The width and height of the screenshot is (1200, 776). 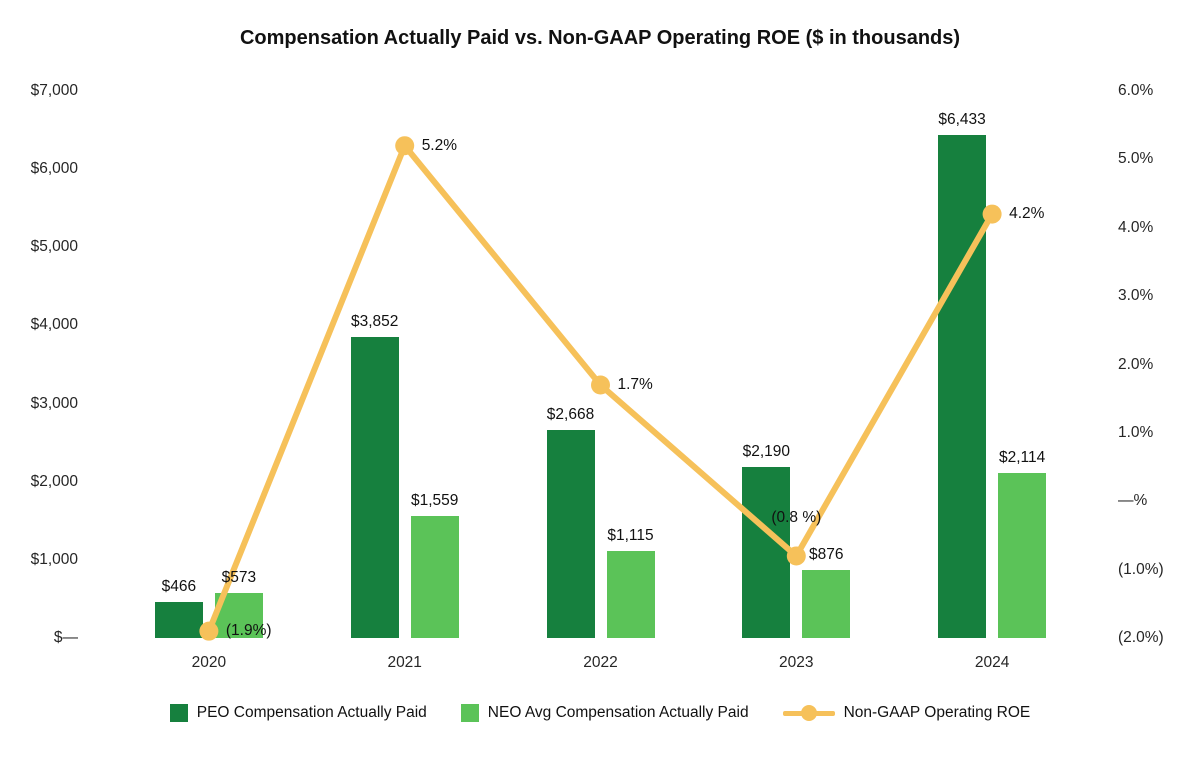 I want to click on legend-label-peo: PEO Compensation Actually Paid, so click(x=311, y=712).